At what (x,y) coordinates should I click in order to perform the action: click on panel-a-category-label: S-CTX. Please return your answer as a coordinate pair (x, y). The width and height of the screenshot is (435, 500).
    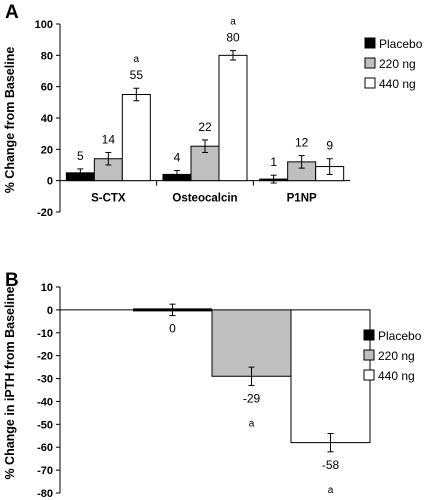
    Looking at the image, I should click on (108, 198).